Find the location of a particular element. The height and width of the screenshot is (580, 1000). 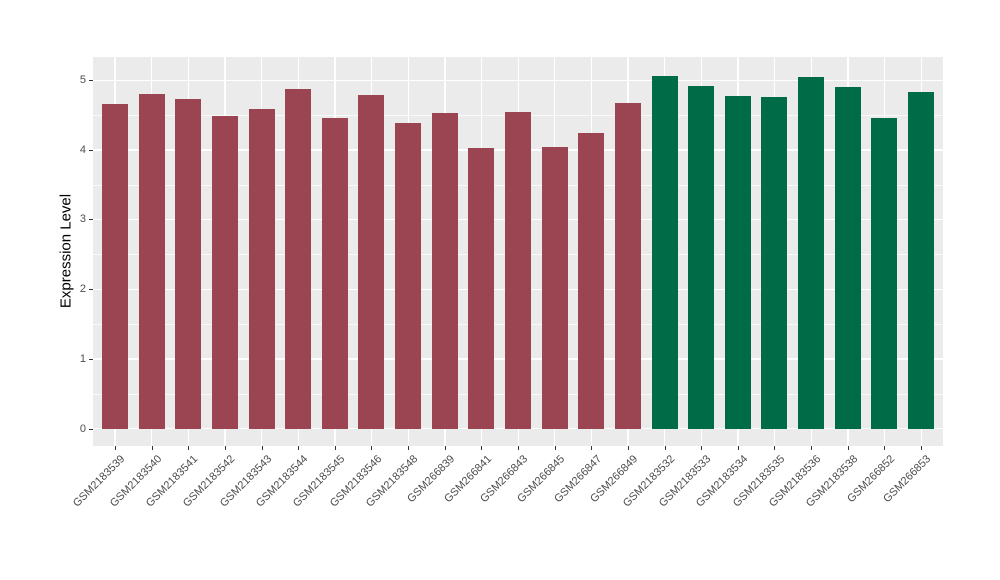

y-tick-label: 2 is located at coordinates (82, 289).